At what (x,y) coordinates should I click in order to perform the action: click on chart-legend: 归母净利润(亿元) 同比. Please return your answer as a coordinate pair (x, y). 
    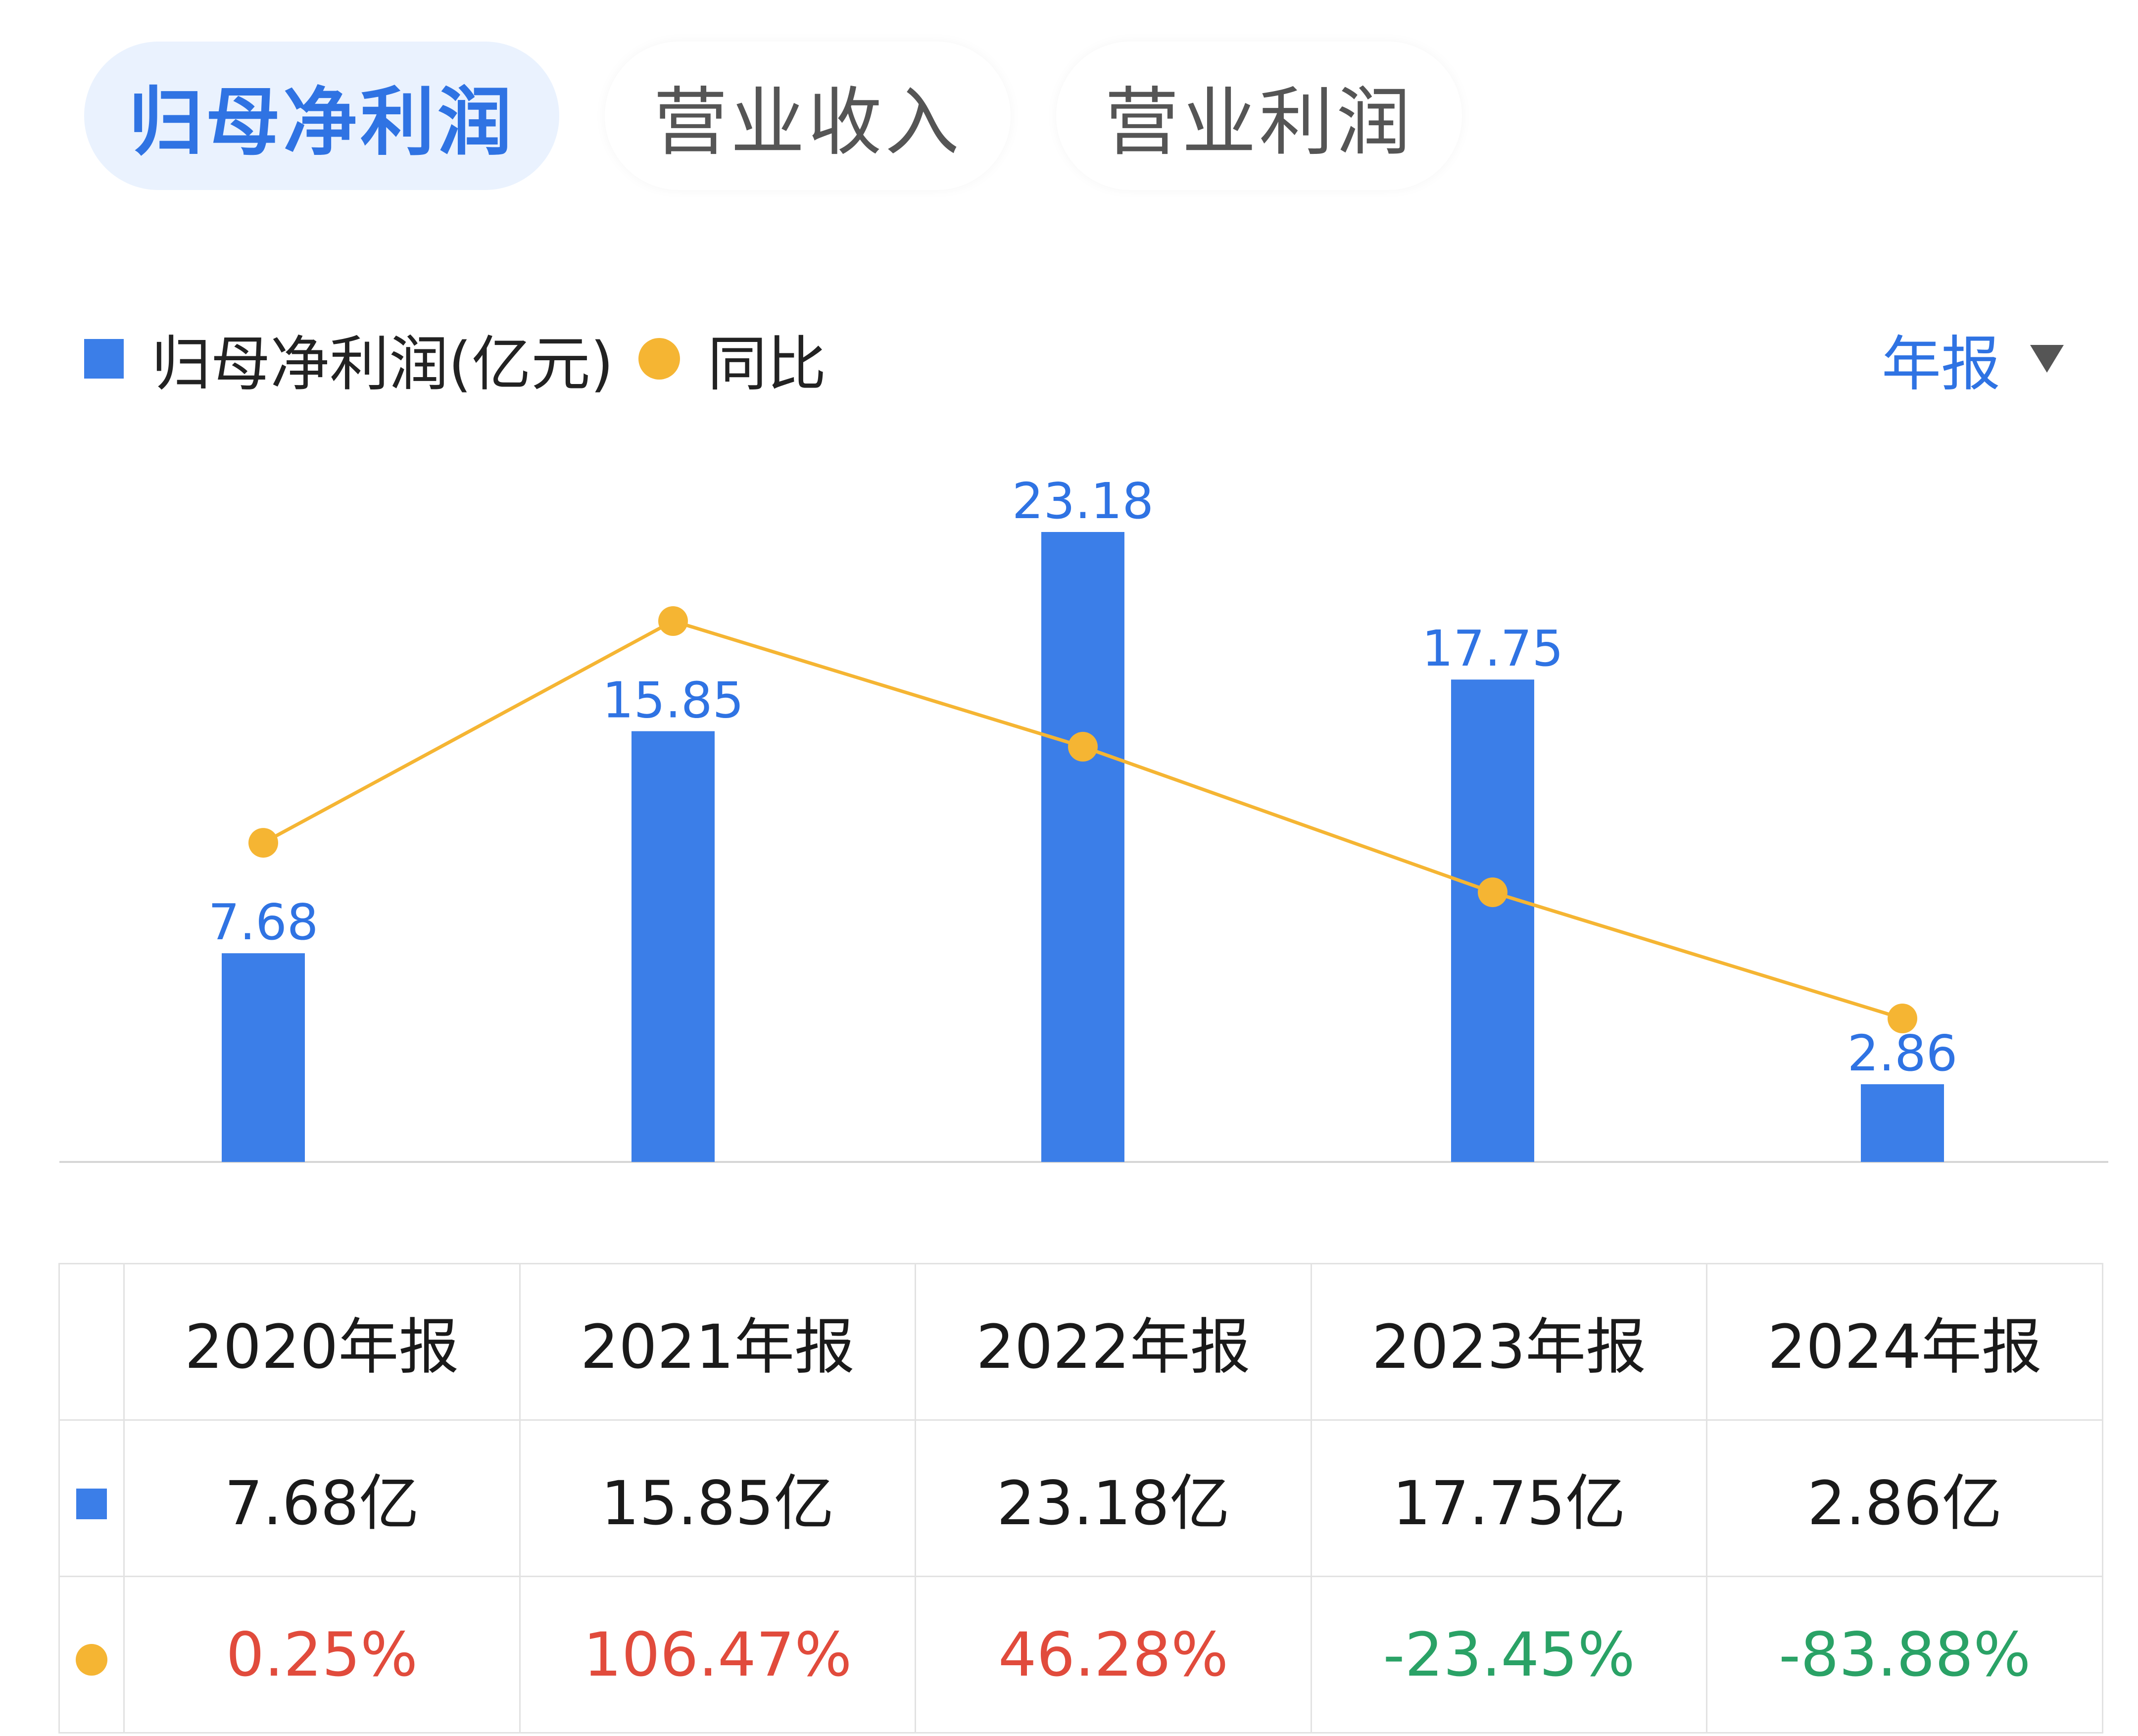
    Looking at the image, I should click on (455, 359).